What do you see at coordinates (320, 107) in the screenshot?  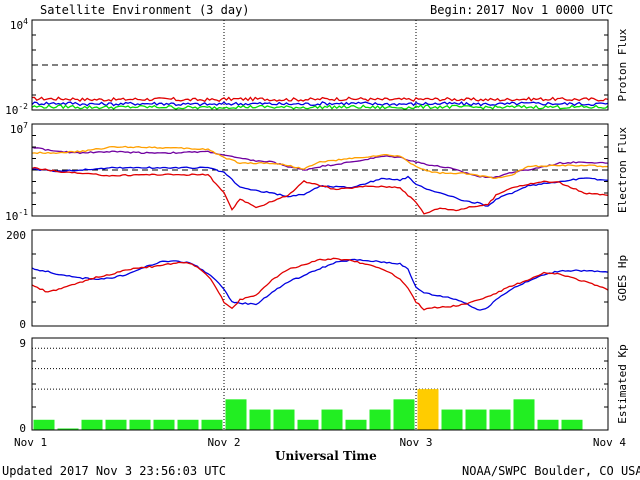 I see `series-proton-green` at bounding box center [320, 107].